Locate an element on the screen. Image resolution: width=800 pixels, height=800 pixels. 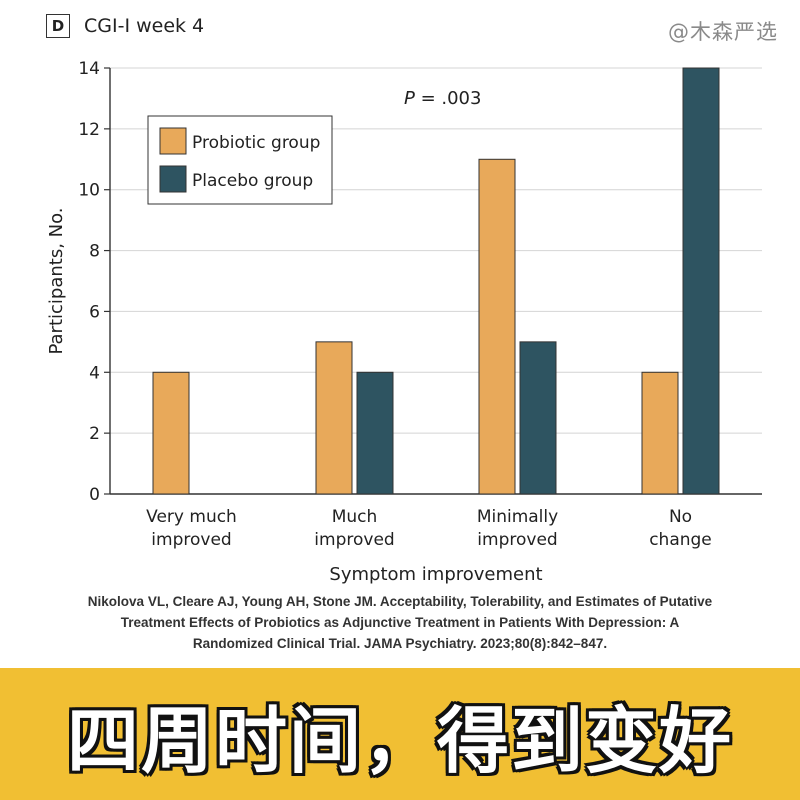
y-tick-label: 8 is located at coordinates (94, 252).